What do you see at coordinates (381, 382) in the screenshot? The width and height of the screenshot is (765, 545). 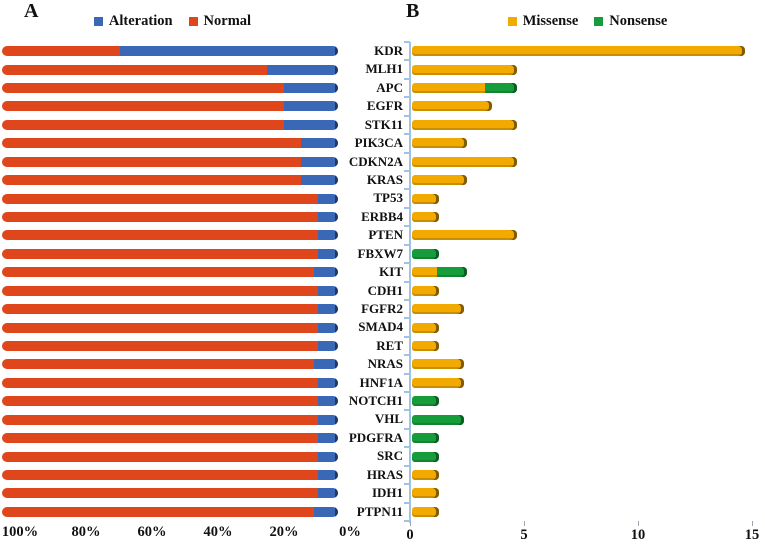 I see `gene-label-HNF1A: HNF1A` at bounding box center [381, 382].